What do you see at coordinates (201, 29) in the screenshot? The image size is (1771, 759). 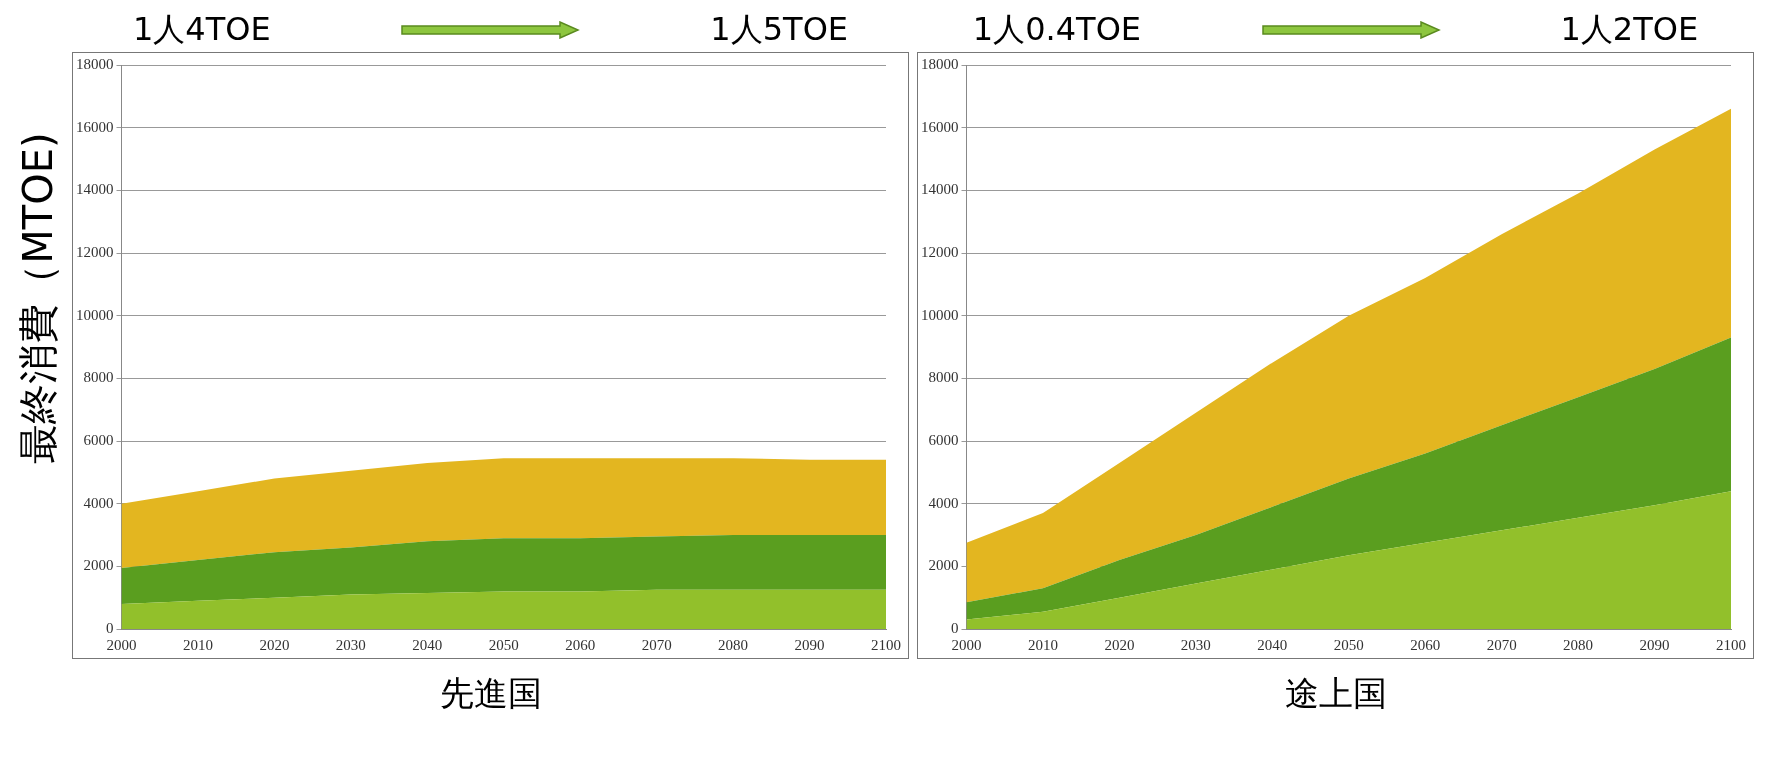 I see `text: 1人4TOE` at bounding box center [201, 29].